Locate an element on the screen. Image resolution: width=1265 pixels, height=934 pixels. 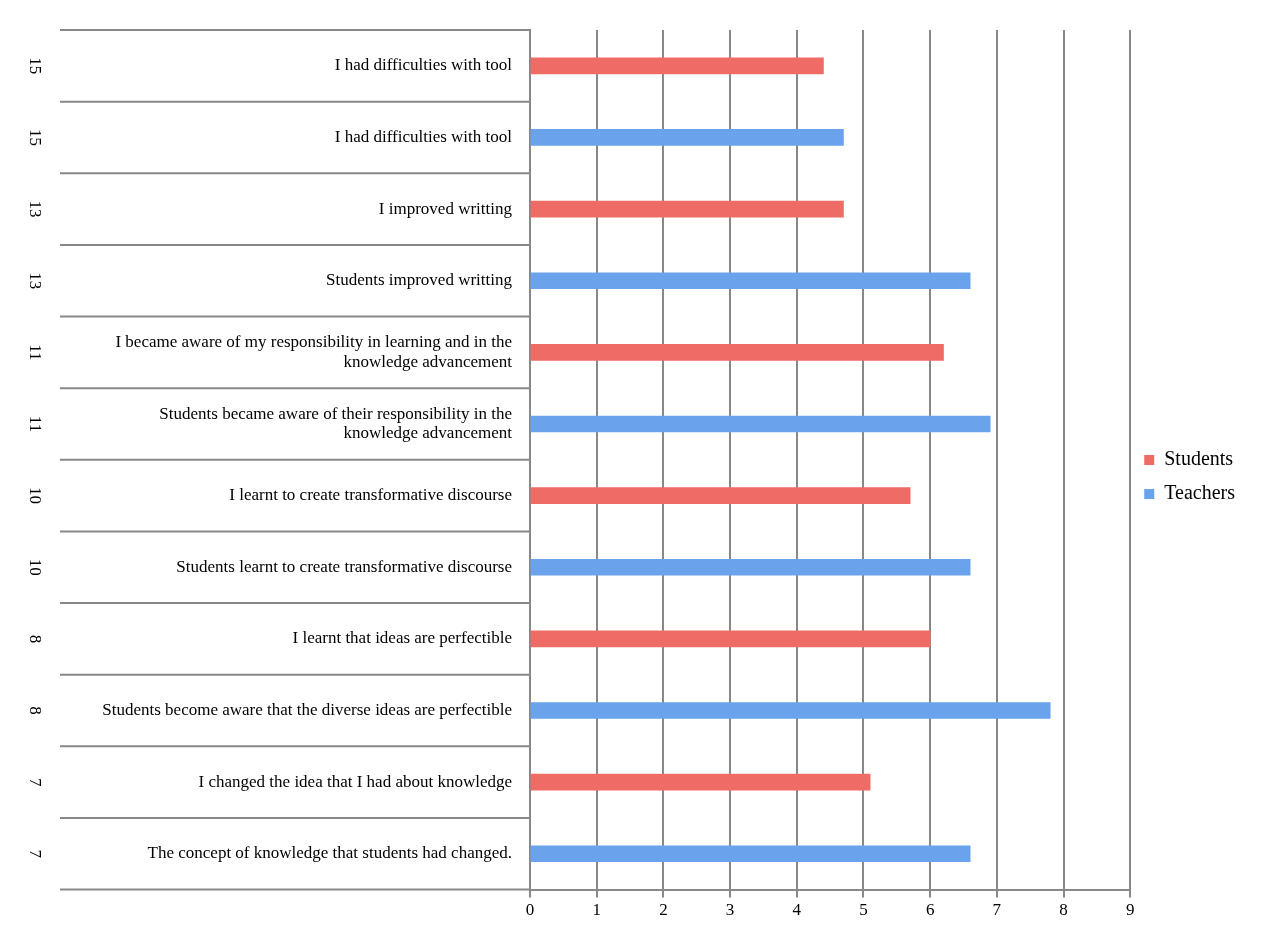
y-tick-label: Students learnt to create transformative discourse is located at coordinates (344, 566).